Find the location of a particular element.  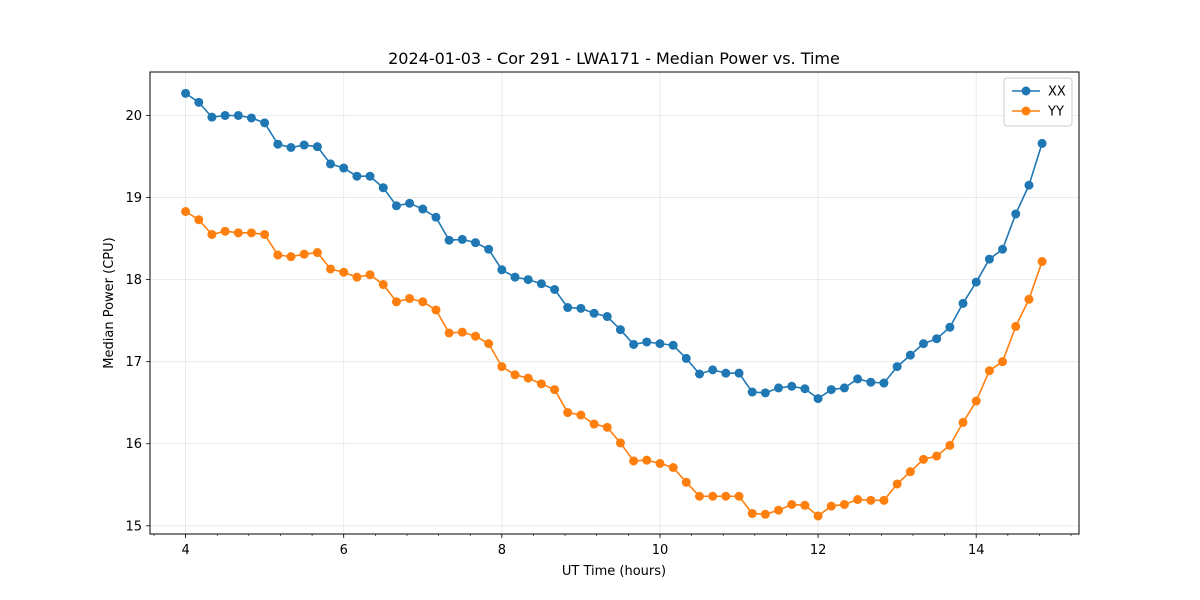

legend-marker is located at coordinates (1026, 111).